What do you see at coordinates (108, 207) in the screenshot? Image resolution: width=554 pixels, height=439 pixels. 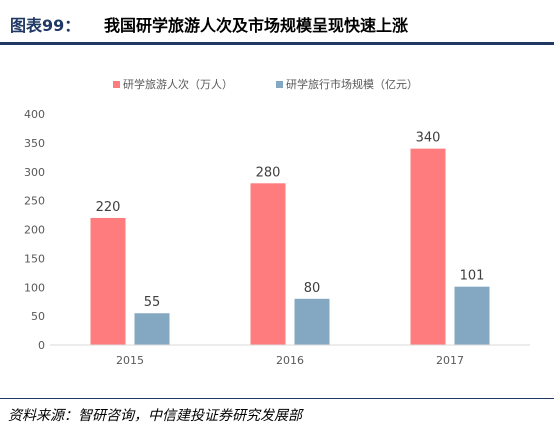 I see `data-label: 220` at bounding box center [108, 207].